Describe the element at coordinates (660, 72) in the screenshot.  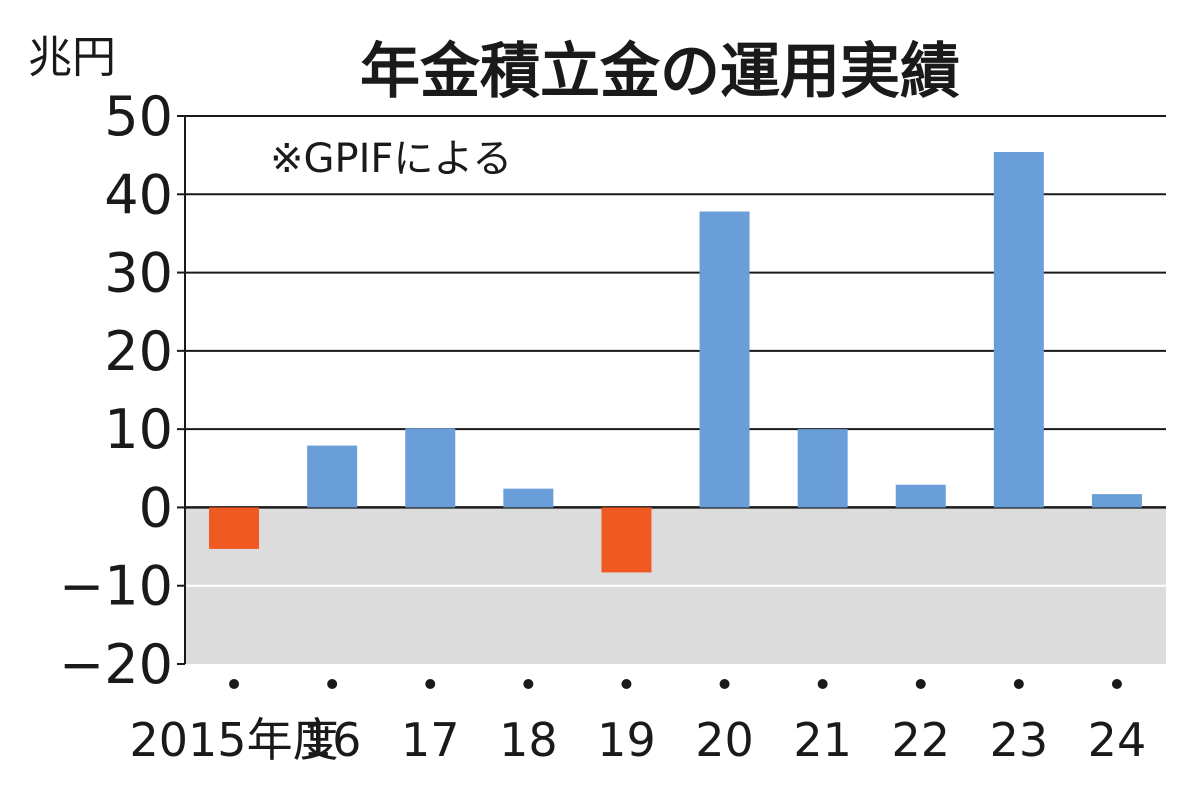
I see `chart-title: 年金積立金の運用実績` at that location.